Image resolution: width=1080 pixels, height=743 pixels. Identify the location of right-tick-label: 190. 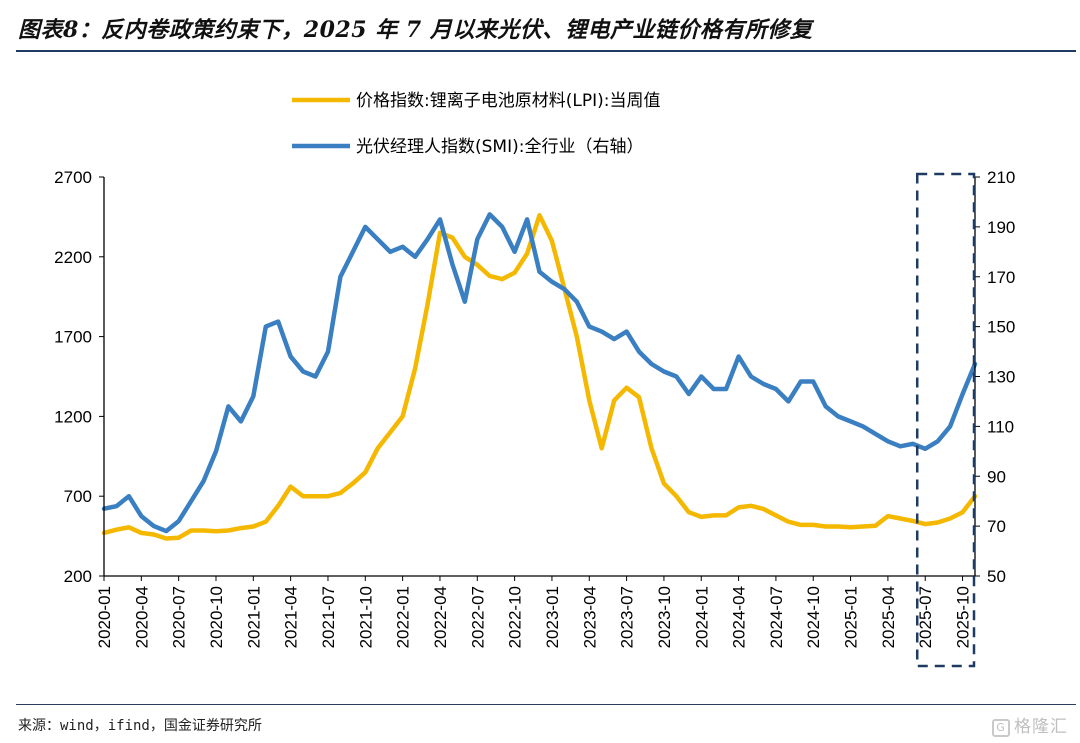
(1001, 227).